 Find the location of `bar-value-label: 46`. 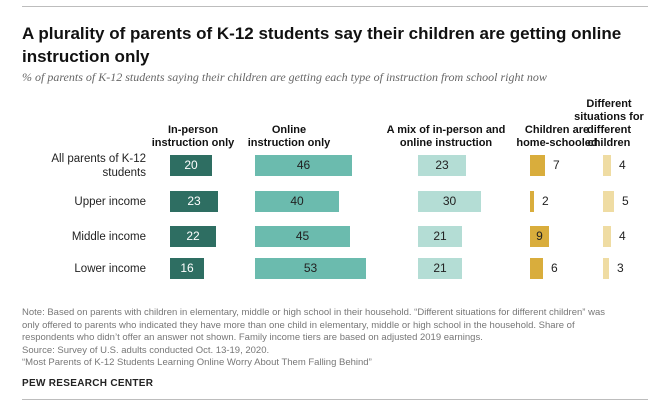

bar-value-label: 46 is located at coordinates (303, 165).